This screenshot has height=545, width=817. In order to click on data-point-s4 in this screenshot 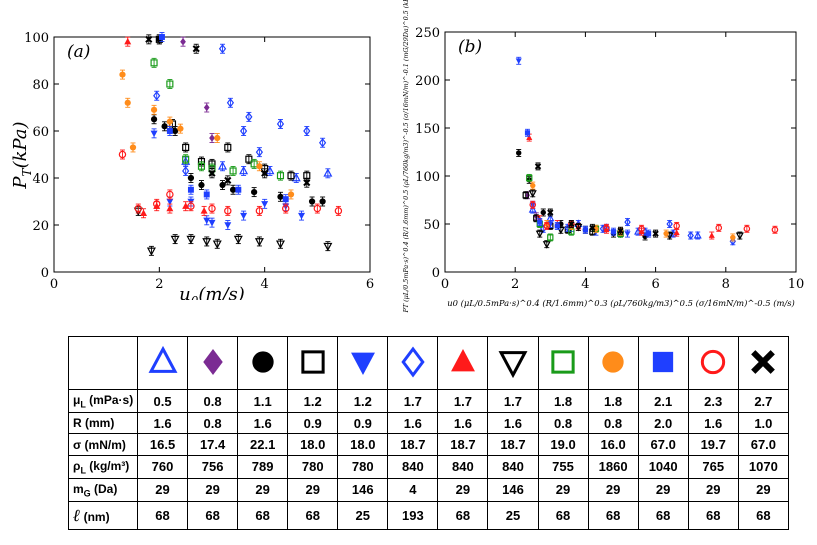, I will do `click(291, 176)`.